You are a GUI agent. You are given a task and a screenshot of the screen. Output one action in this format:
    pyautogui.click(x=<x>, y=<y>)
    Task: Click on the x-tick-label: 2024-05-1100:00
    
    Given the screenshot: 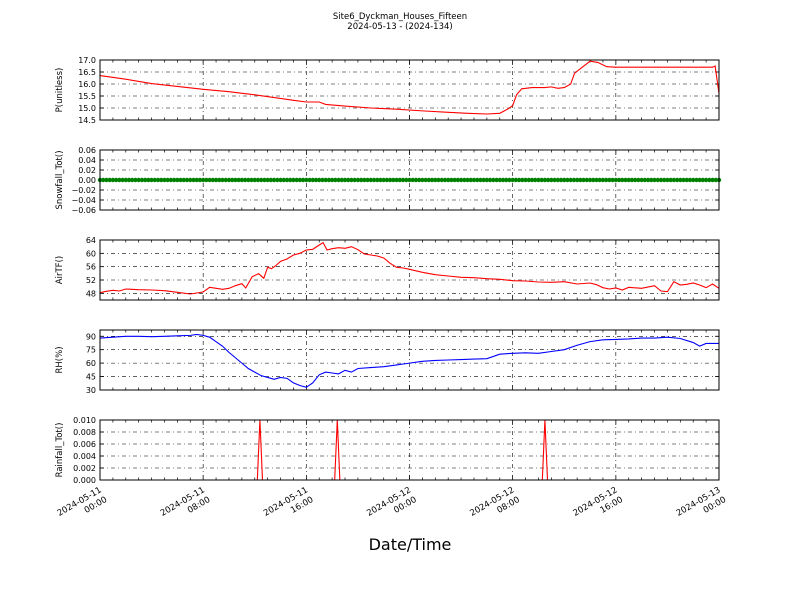 What is the action you would take?
    pyautogui.click(x=82, y=506)
    